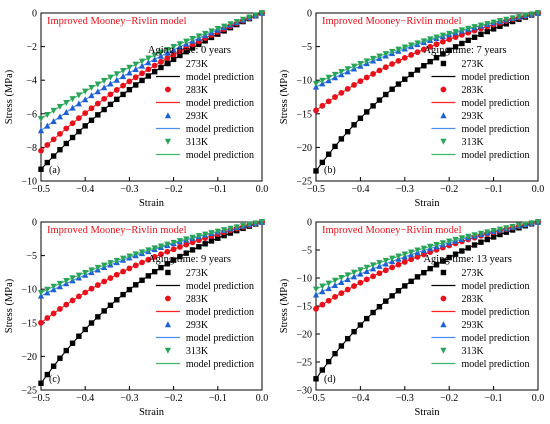 The image size is (550, 424). Describe the element at coordinates (129, 189) in the screenshot. I see `x-tick-label: −0.3` at that location.